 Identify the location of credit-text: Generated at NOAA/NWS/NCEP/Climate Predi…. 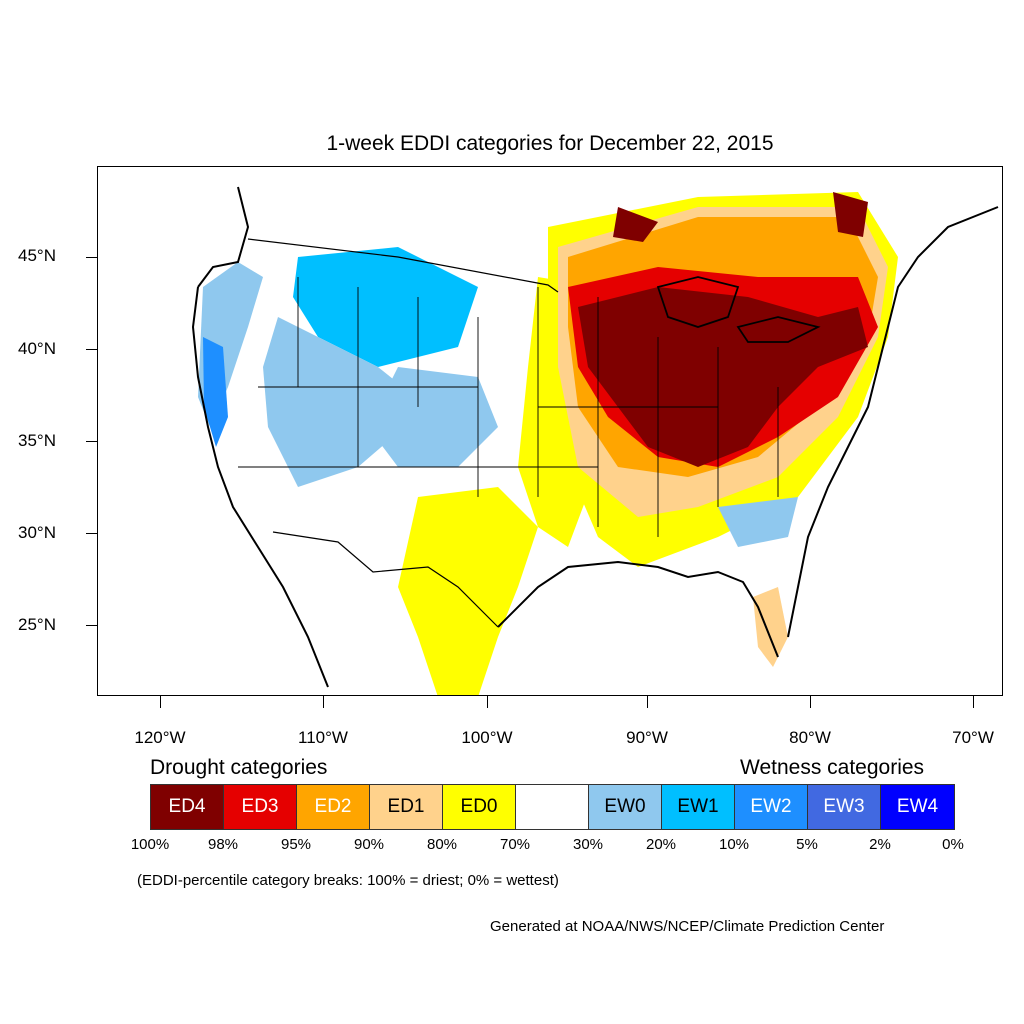
(687, 926).